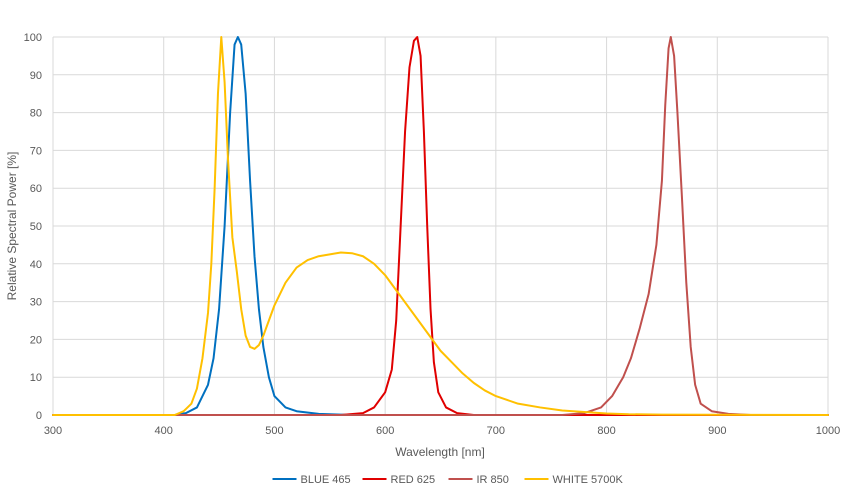 The width and height of the screenshot is (852, 495). I want to click on legend-item: BLUE 465, so click(311, 480).